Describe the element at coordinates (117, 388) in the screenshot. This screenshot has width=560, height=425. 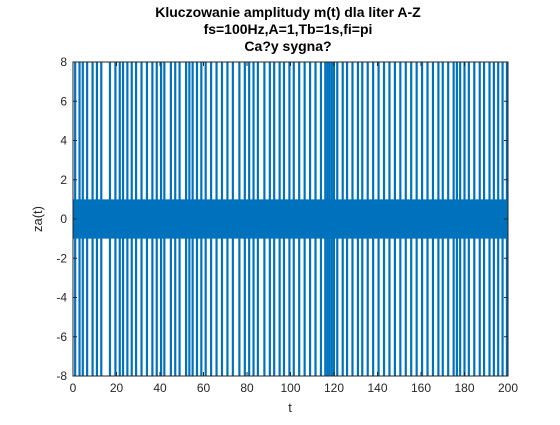
I see `x-tick-label: 20` at that location.